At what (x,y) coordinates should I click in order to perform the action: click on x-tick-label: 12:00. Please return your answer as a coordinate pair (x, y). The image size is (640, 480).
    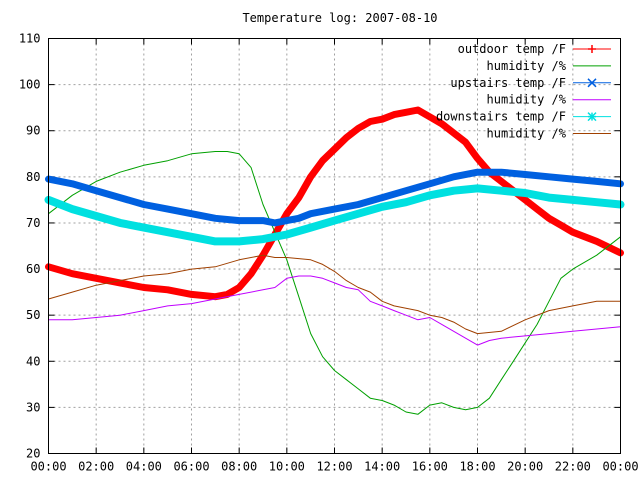
    Looking at the image, I should click on (334, 467).